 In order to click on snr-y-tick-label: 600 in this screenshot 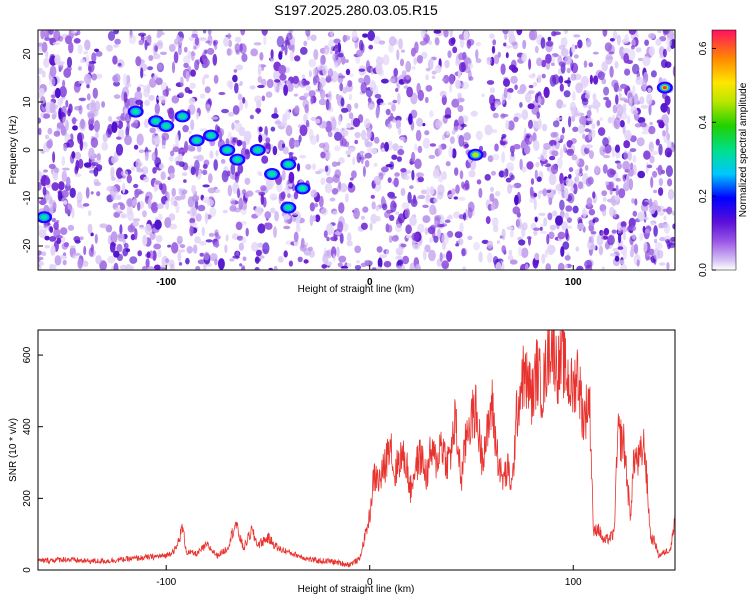, I will do `click(27, 354)`.